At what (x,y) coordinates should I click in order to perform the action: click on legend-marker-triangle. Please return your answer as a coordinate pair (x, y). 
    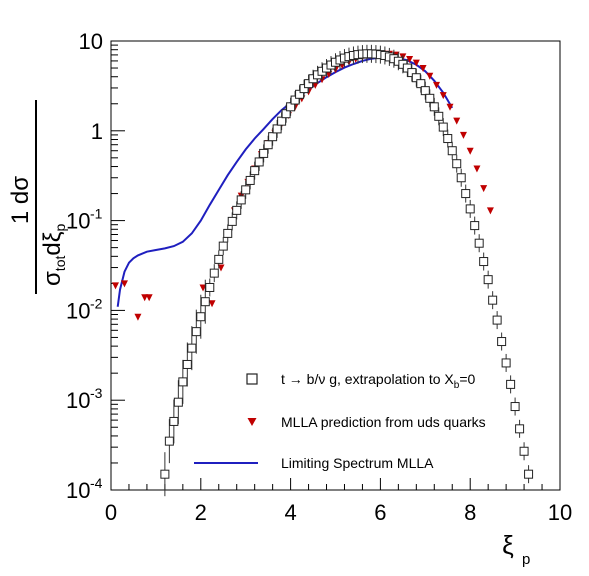
    Looking at the image, I should click on (252, 422).